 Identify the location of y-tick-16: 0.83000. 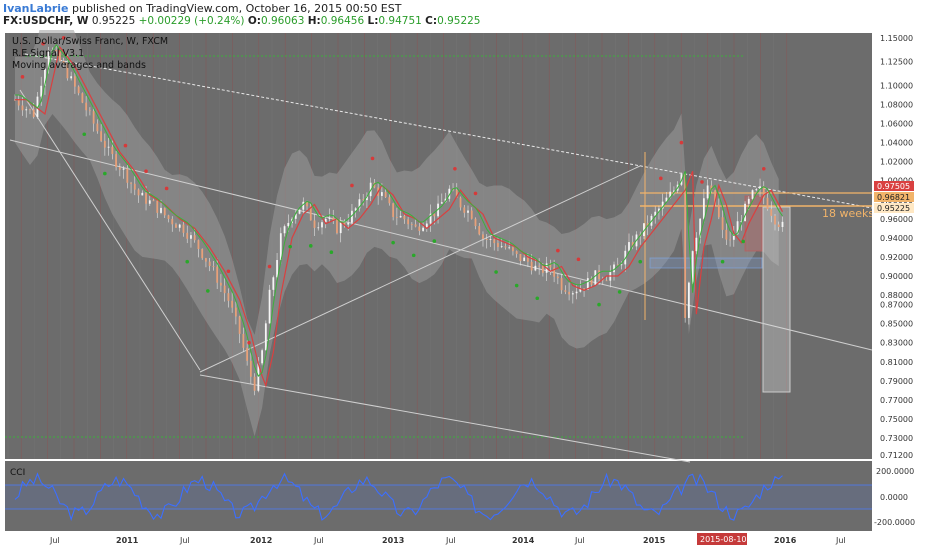
(896, 343).